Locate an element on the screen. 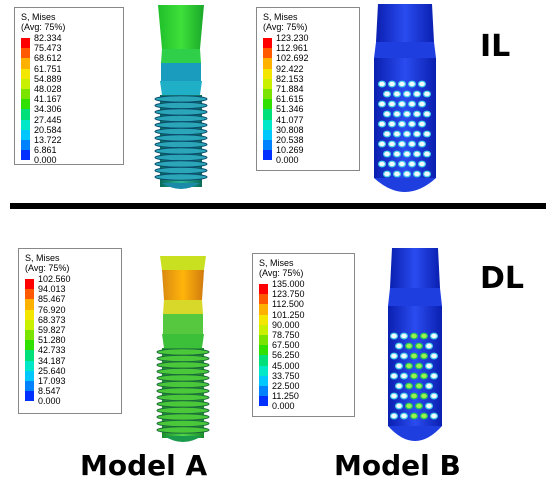 The image size is (550, 484). implant-model-a-il is located at coordinates (181, 97).